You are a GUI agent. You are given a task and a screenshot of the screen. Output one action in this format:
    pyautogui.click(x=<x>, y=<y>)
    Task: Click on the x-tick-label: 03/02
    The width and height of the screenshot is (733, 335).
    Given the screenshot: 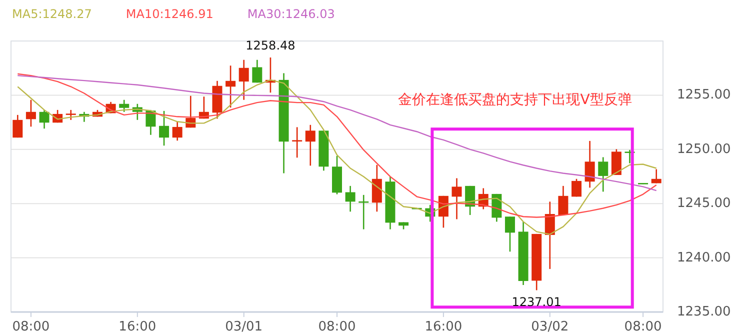 What is the action you would take?
    pyautogui.click(x=550, y=327)
    